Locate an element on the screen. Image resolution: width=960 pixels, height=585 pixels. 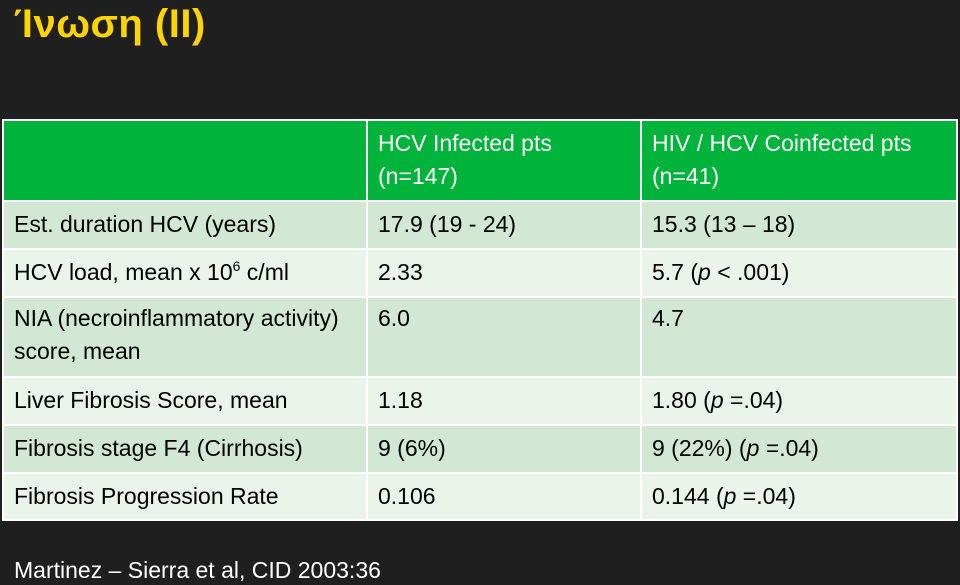
exponent: 6 is located at coordinates (236, 266).